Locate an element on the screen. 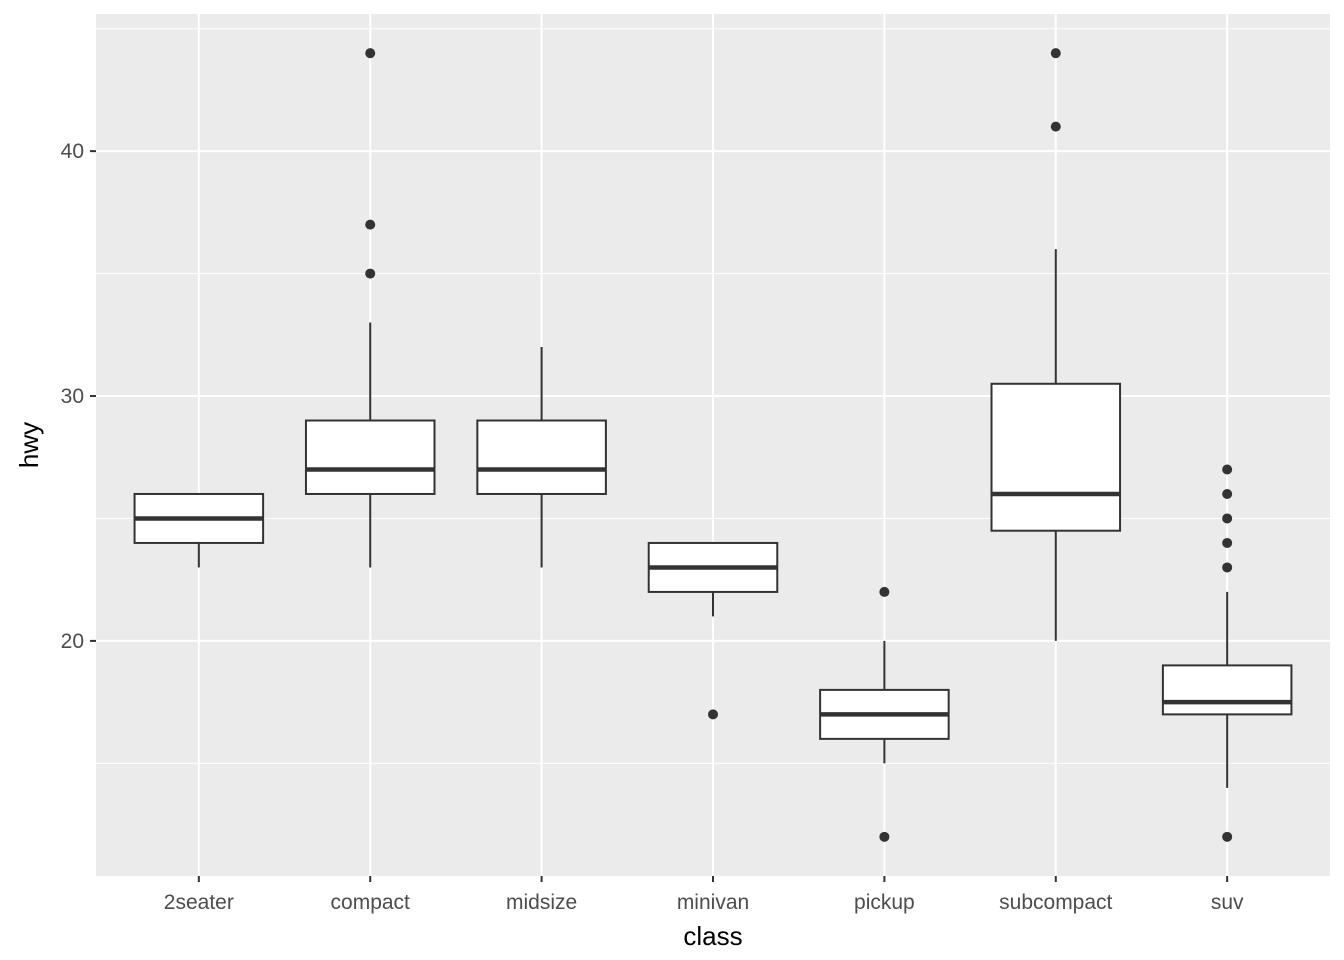 This screenshot has height=960, width=1344. y-tick-label: 30 is located at coordinates (72, 396).